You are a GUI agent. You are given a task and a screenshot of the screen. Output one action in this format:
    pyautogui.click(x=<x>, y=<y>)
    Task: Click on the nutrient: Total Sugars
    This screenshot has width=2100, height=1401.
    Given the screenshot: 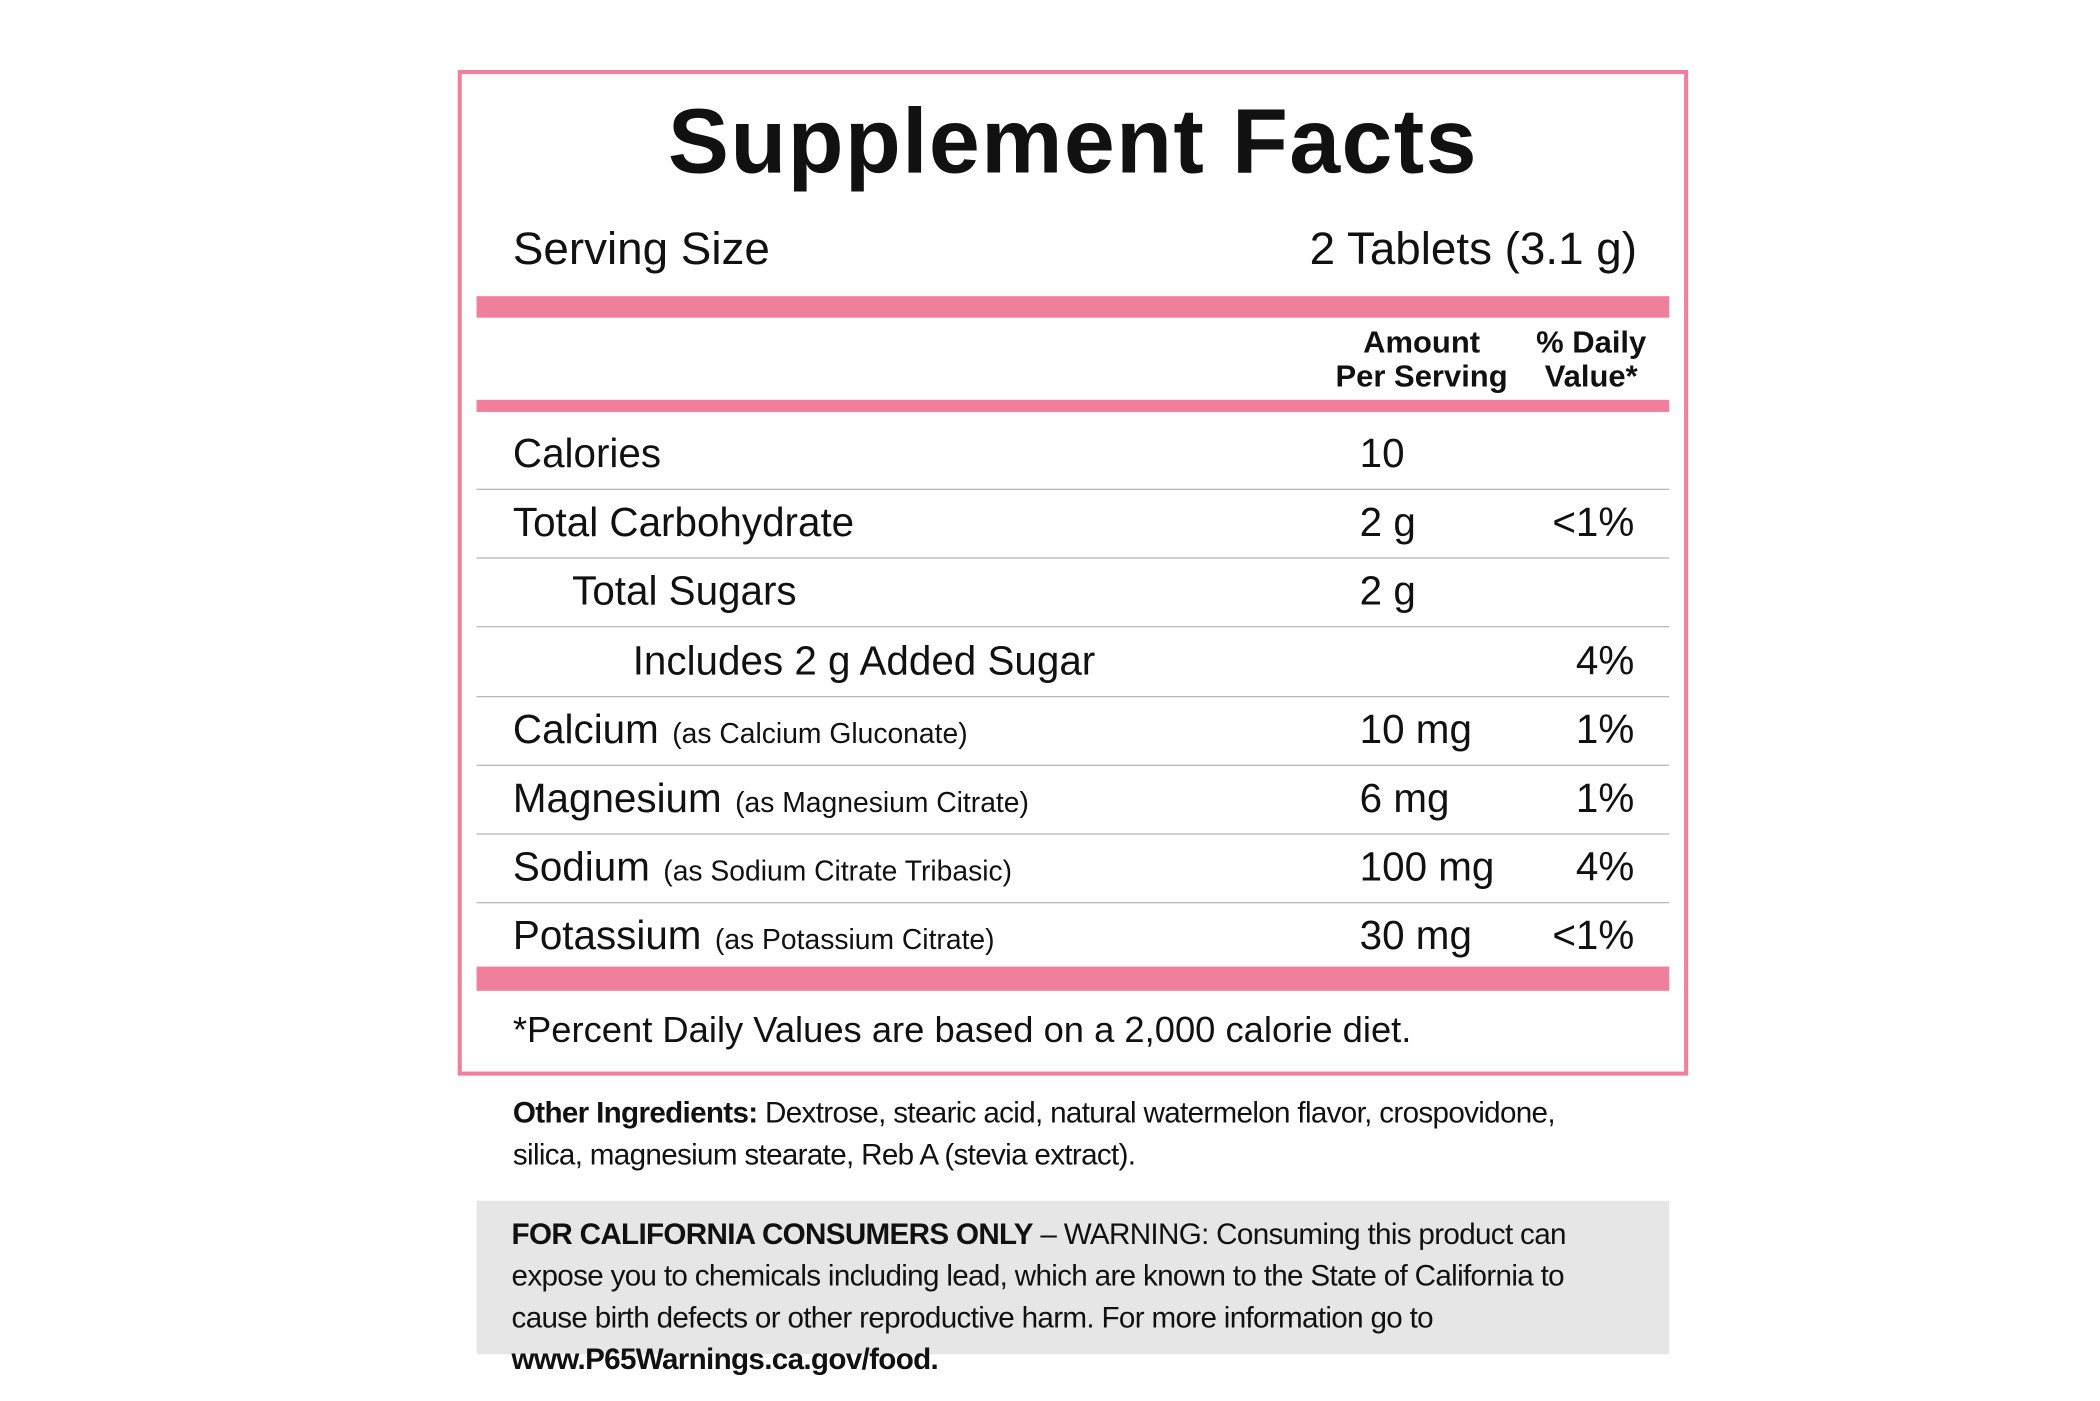 What is the action you would take?
    pyautogui.click(x=684, y=593)
    